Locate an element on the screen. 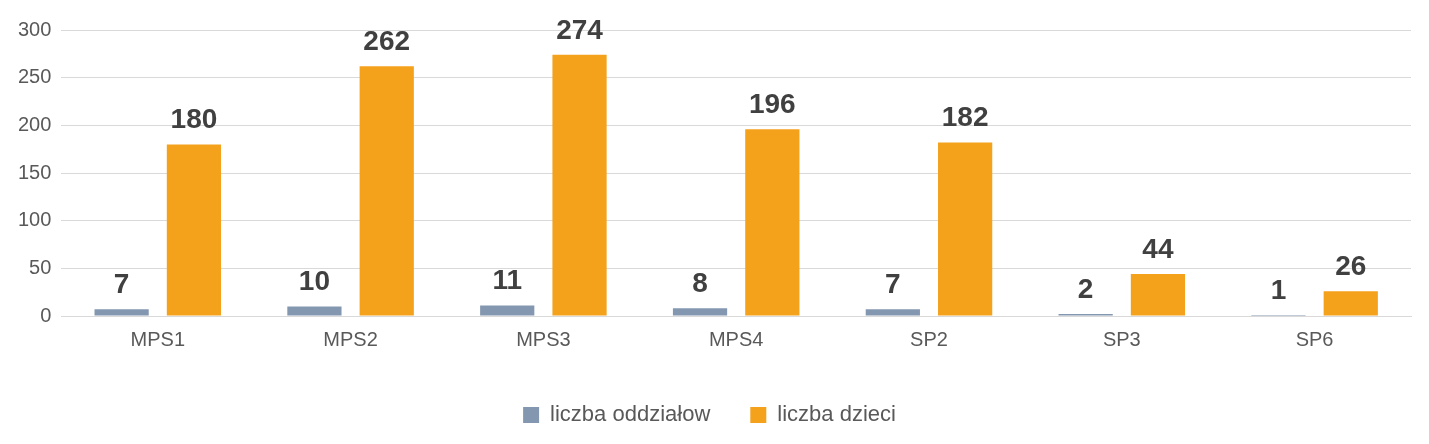 This screenshot has height=444, width=1429. y-tick-label: 0 is located at coordinates (46, 314).